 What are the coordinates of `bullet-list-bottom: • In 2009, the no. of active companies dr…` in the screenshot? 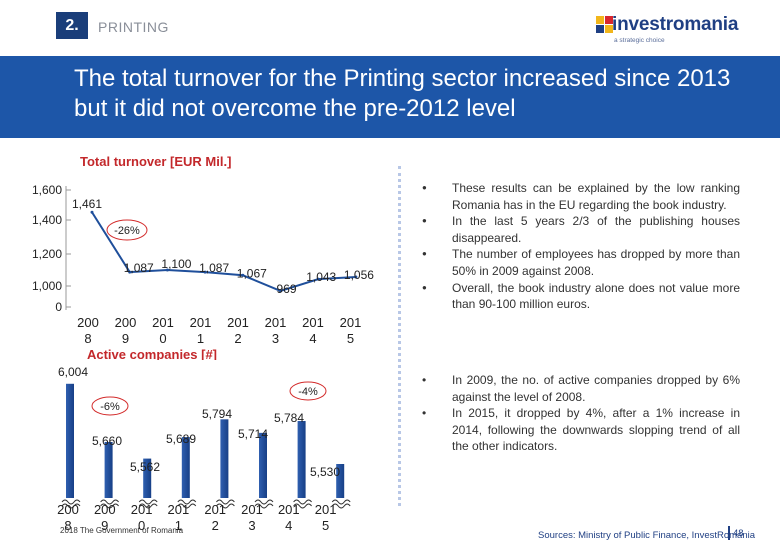 It's located at (580, 413).